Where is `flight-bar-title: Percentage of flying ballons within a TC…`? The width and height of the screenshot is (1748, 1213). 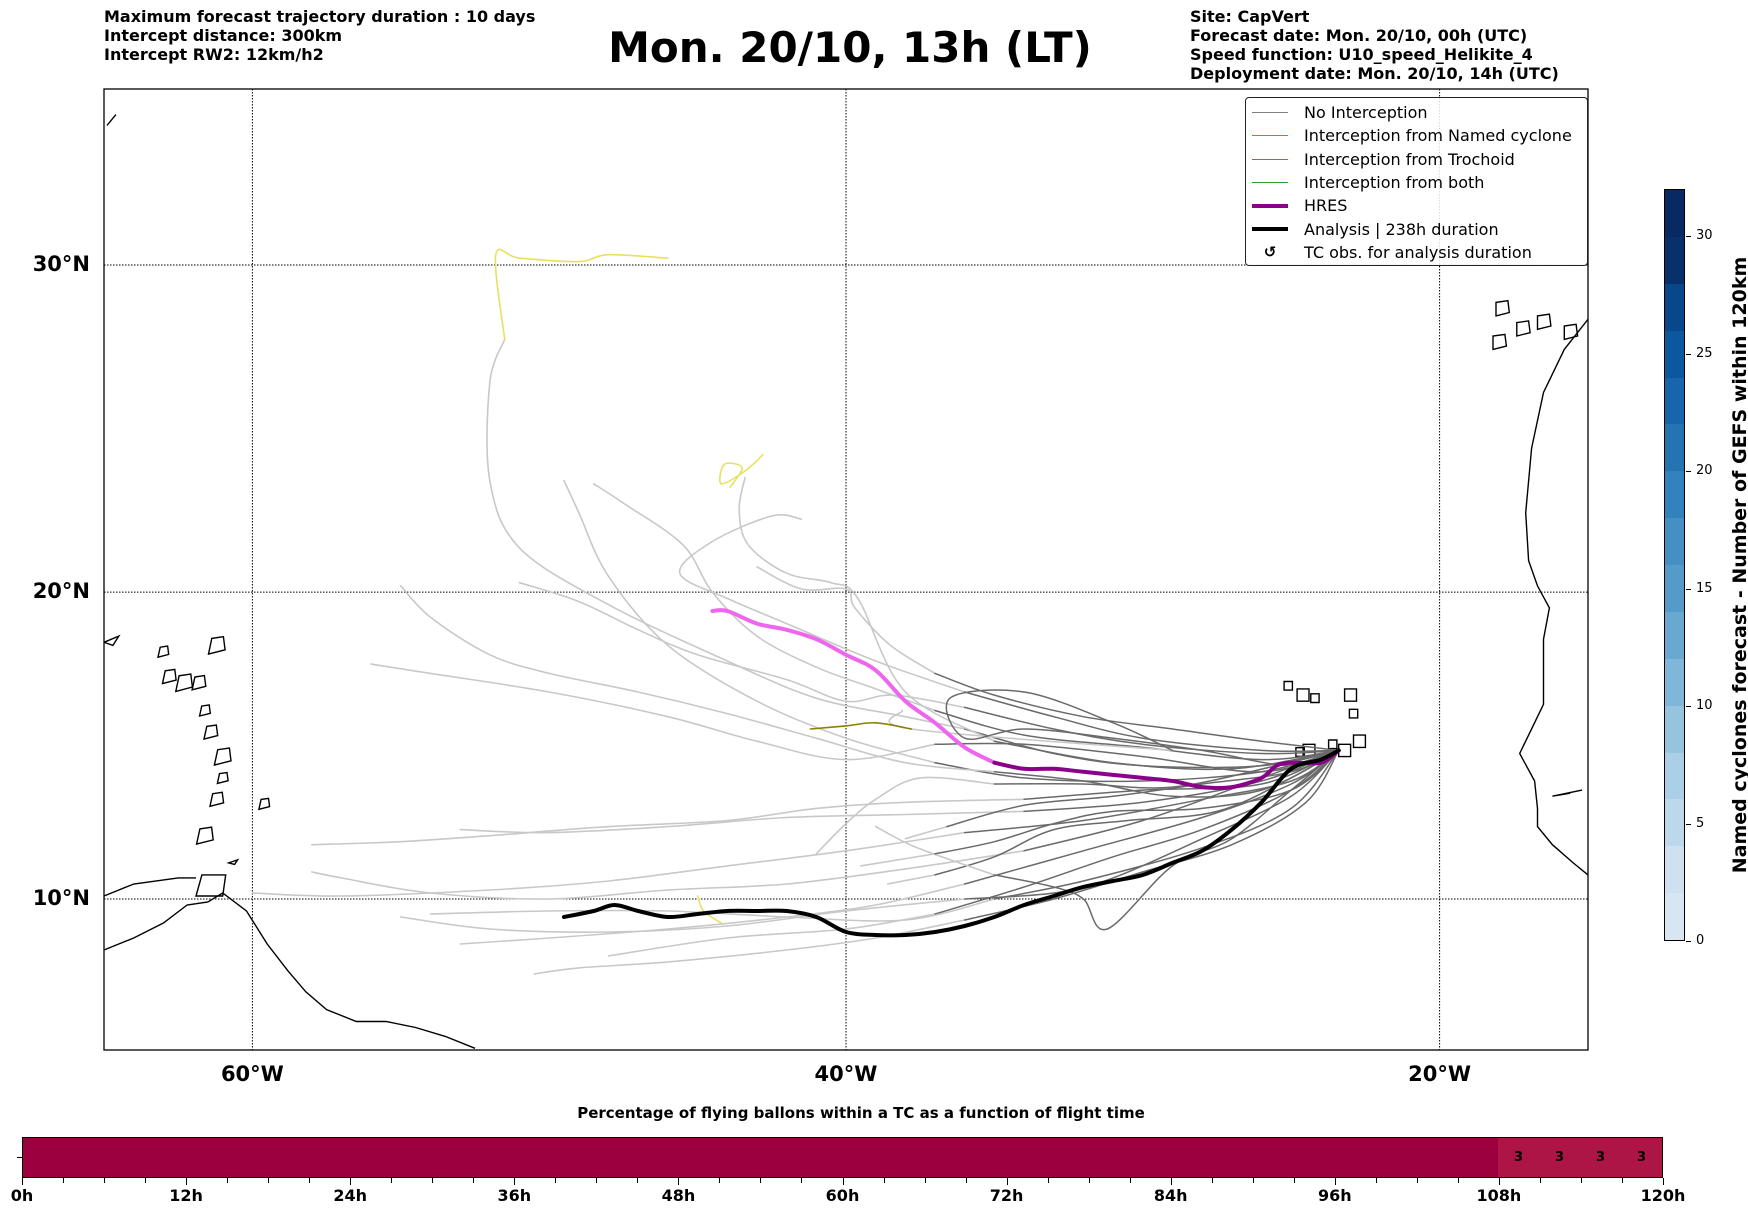 flight-bar-title: Percentage of flying ballons within a TC… is located at coordinates (861, 1113).